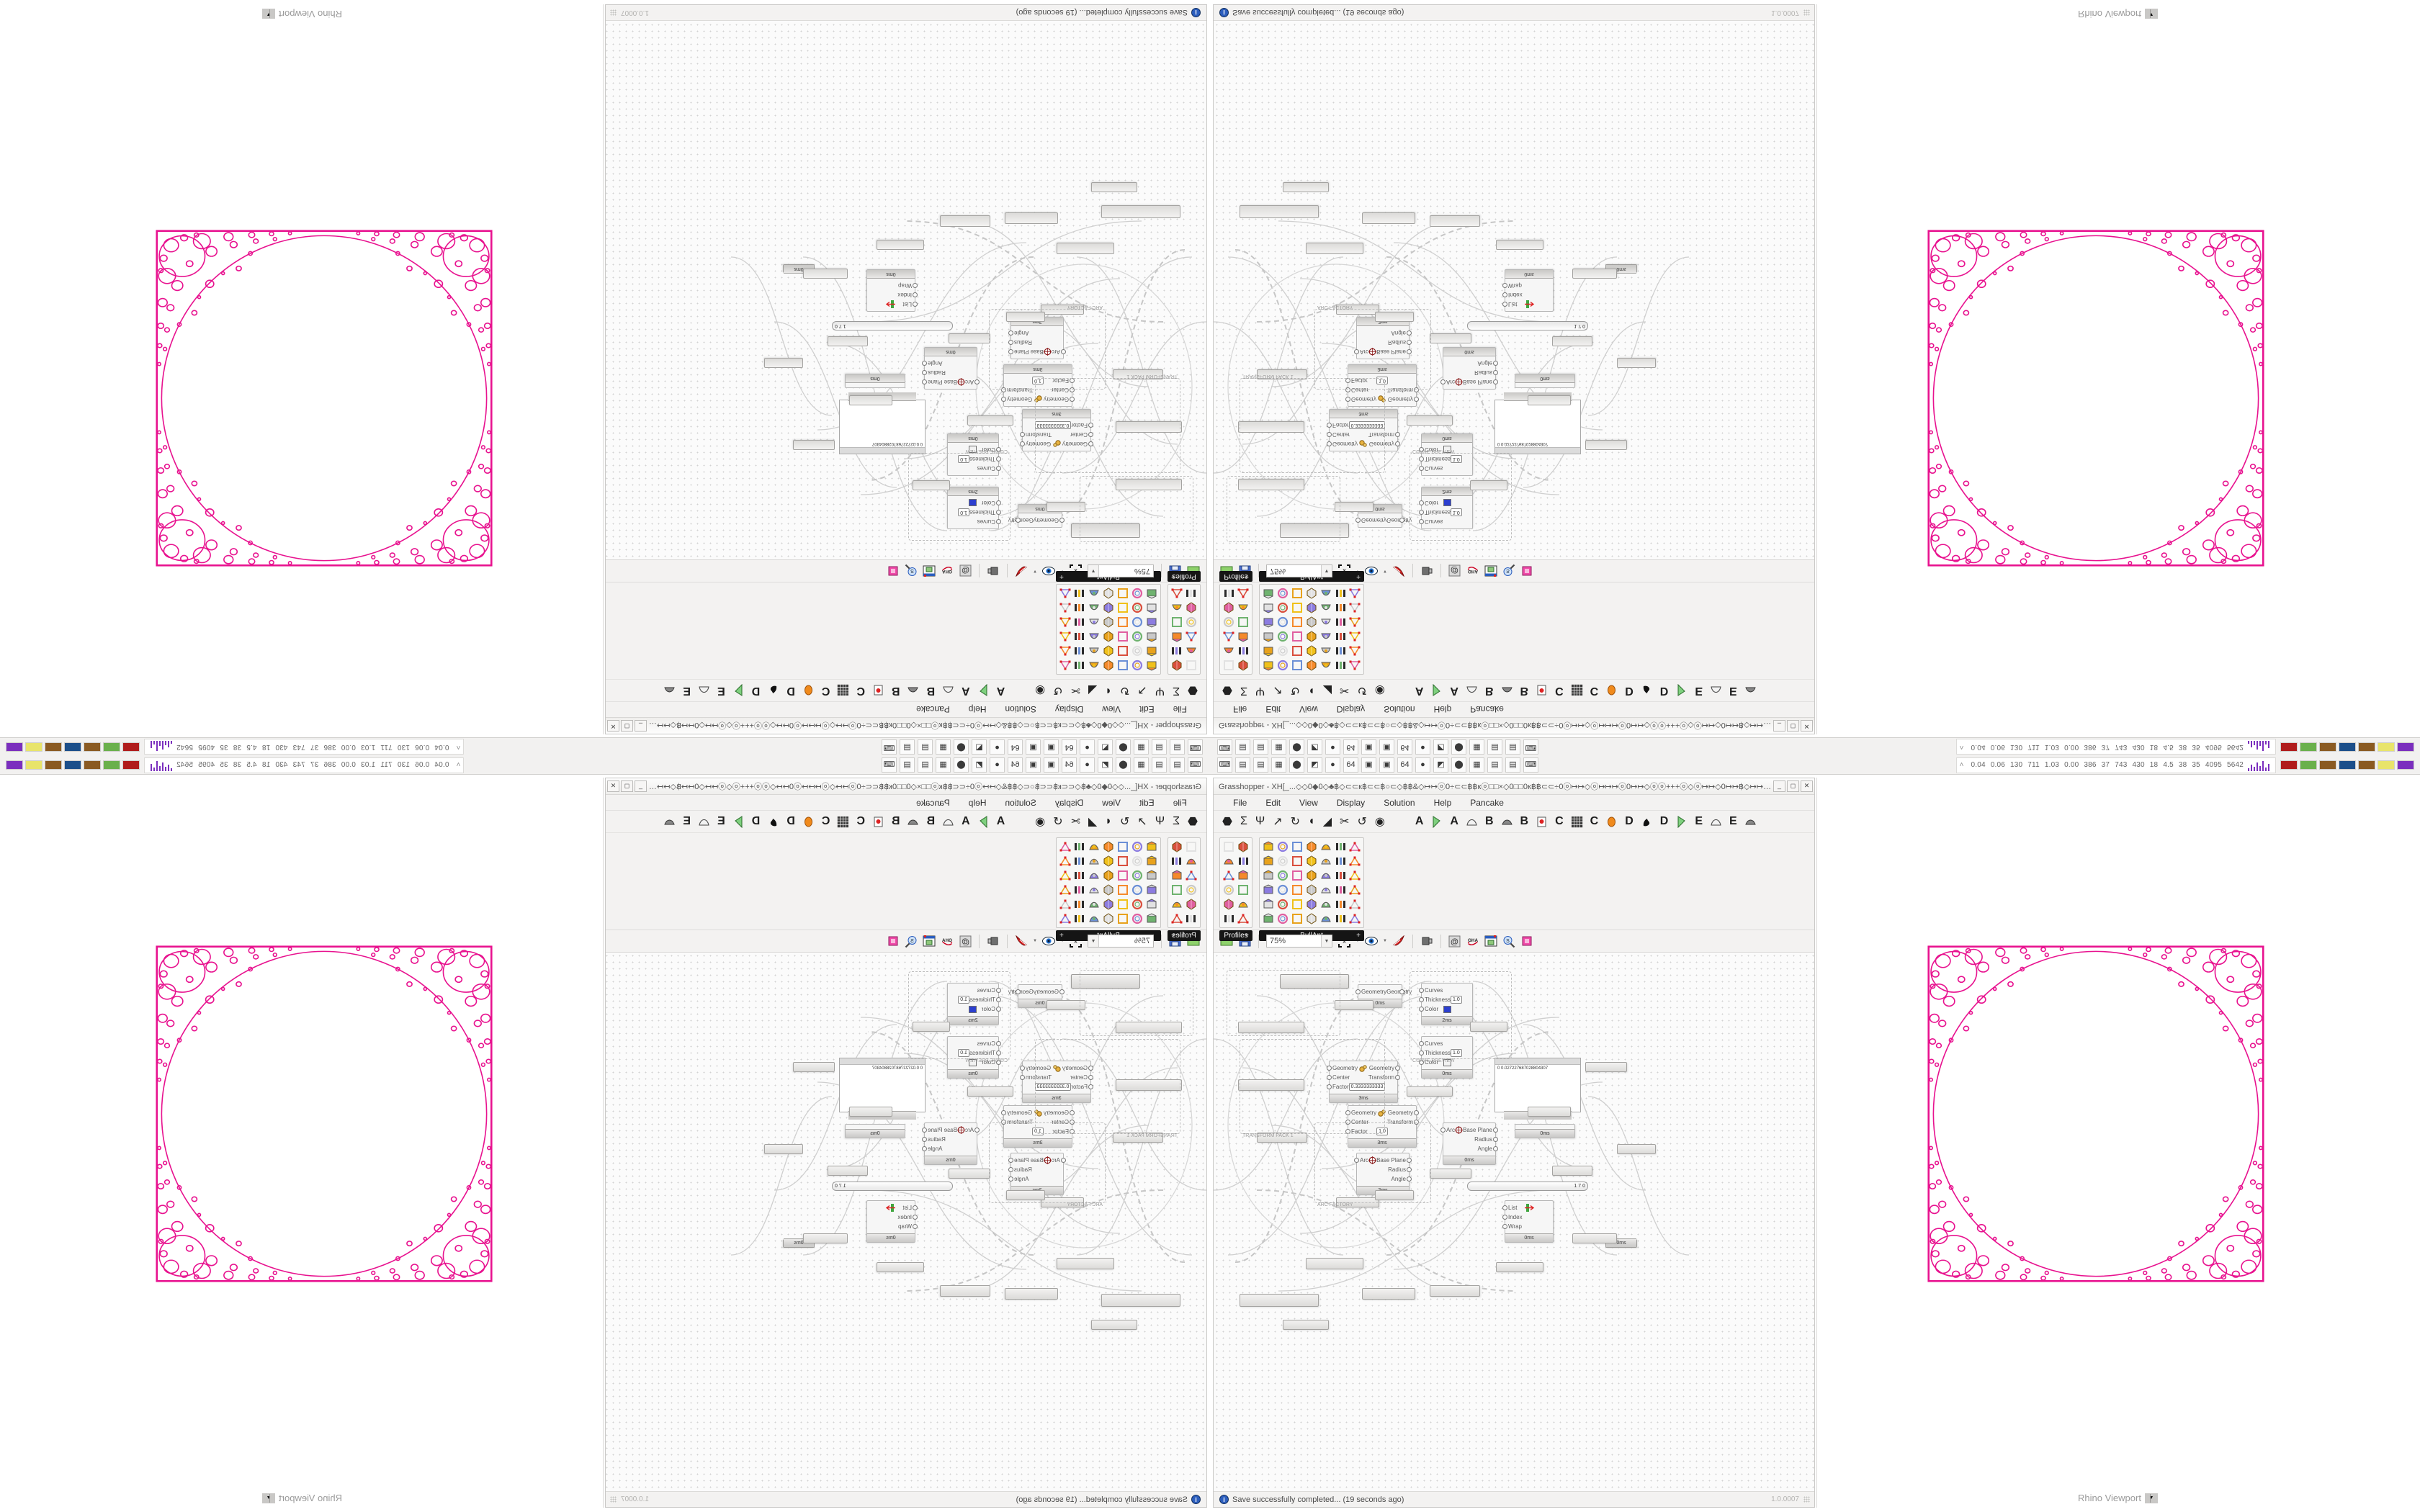 This screenshot has width=2420, height=1512. I want to click on ribbon-tab-3: B, so click(896, 821).